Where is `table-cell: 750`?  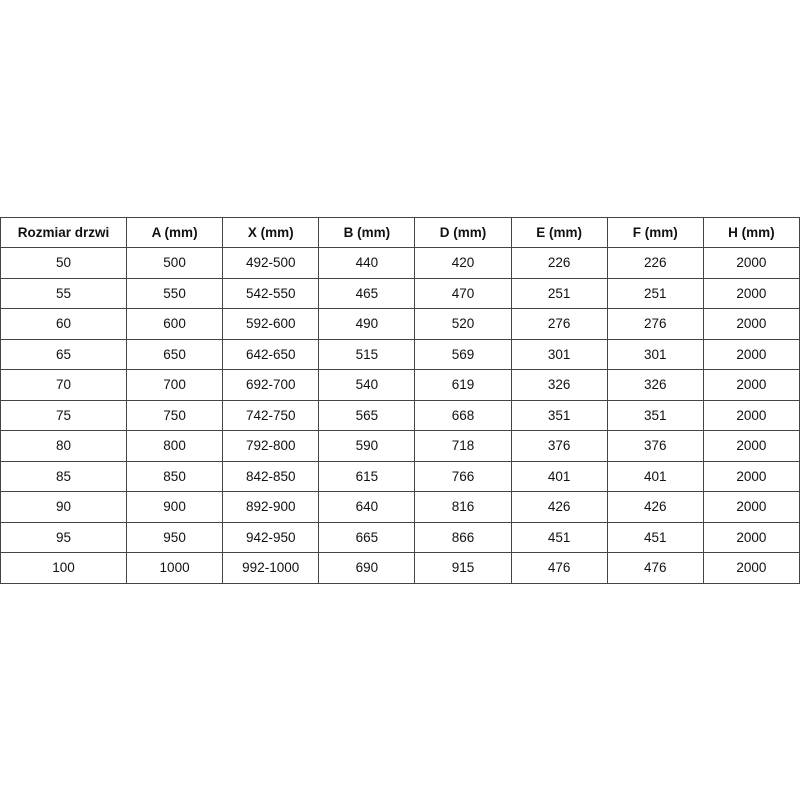 table-cell: 750 is located at coordinates (174, 415).